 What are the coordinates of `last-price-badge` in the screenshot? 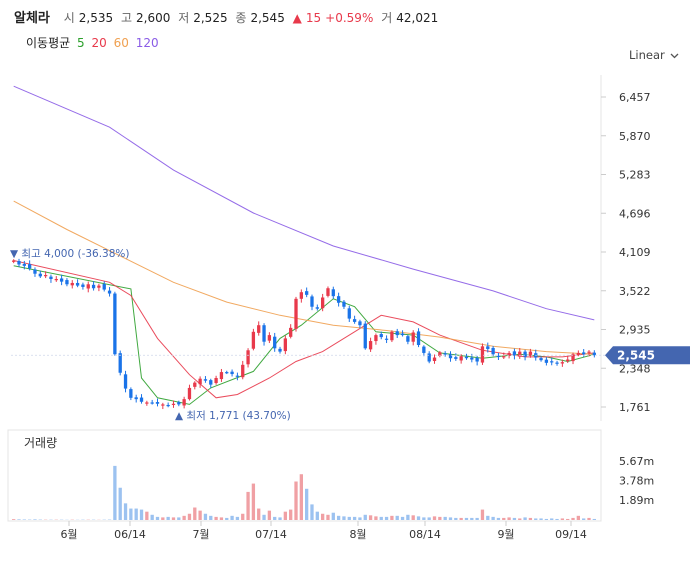 It's located at (647, 355).